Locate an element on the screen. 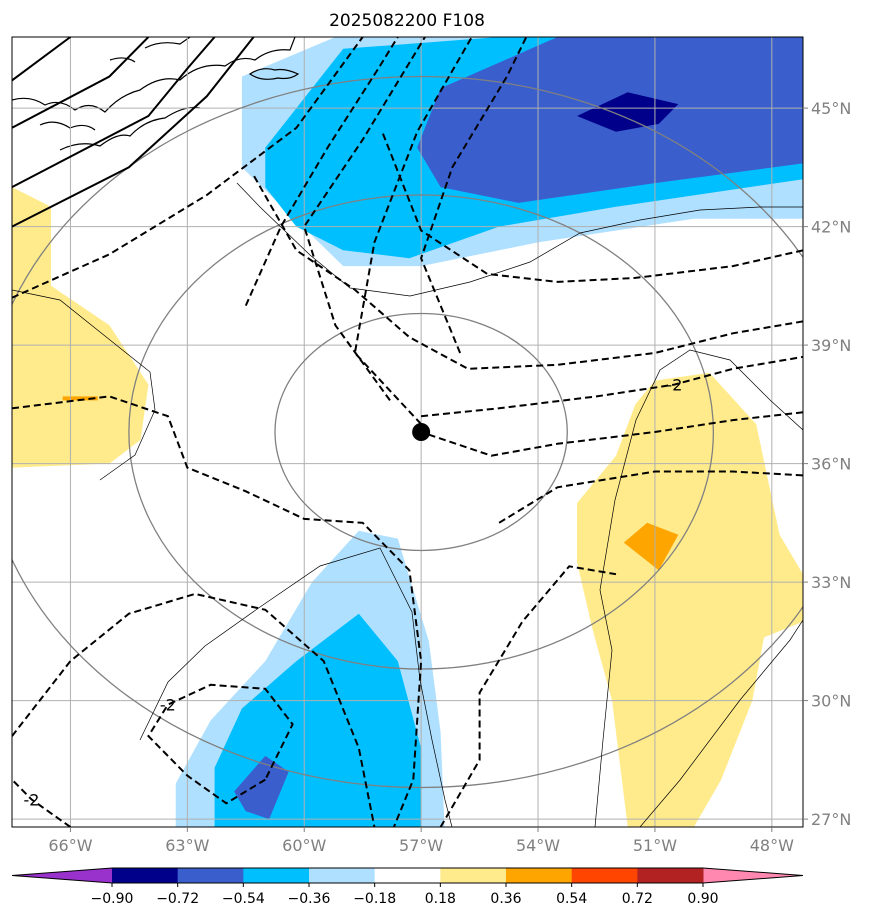 The image size is (873, 924). x-tick-label: 66°W is located at coordinates (70, 845).